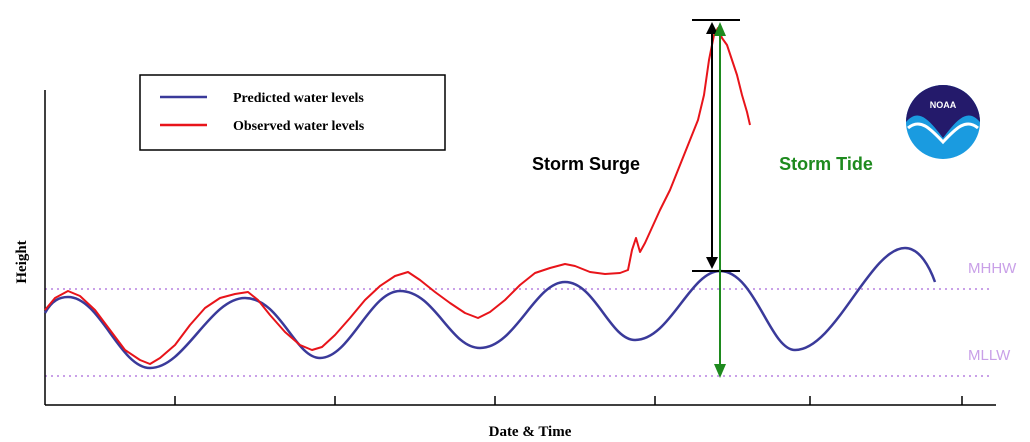  I want to click on logo: NOAA, so click(943, 122).